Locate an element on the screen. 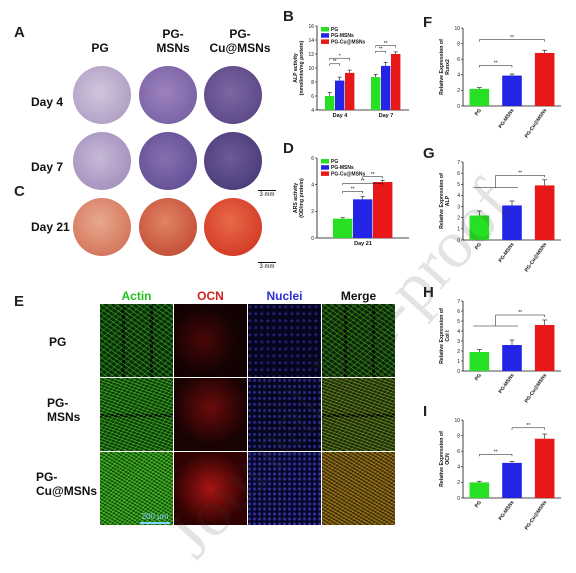  well-alp-pgmsns-day7 is located at coordinates (168, 161).